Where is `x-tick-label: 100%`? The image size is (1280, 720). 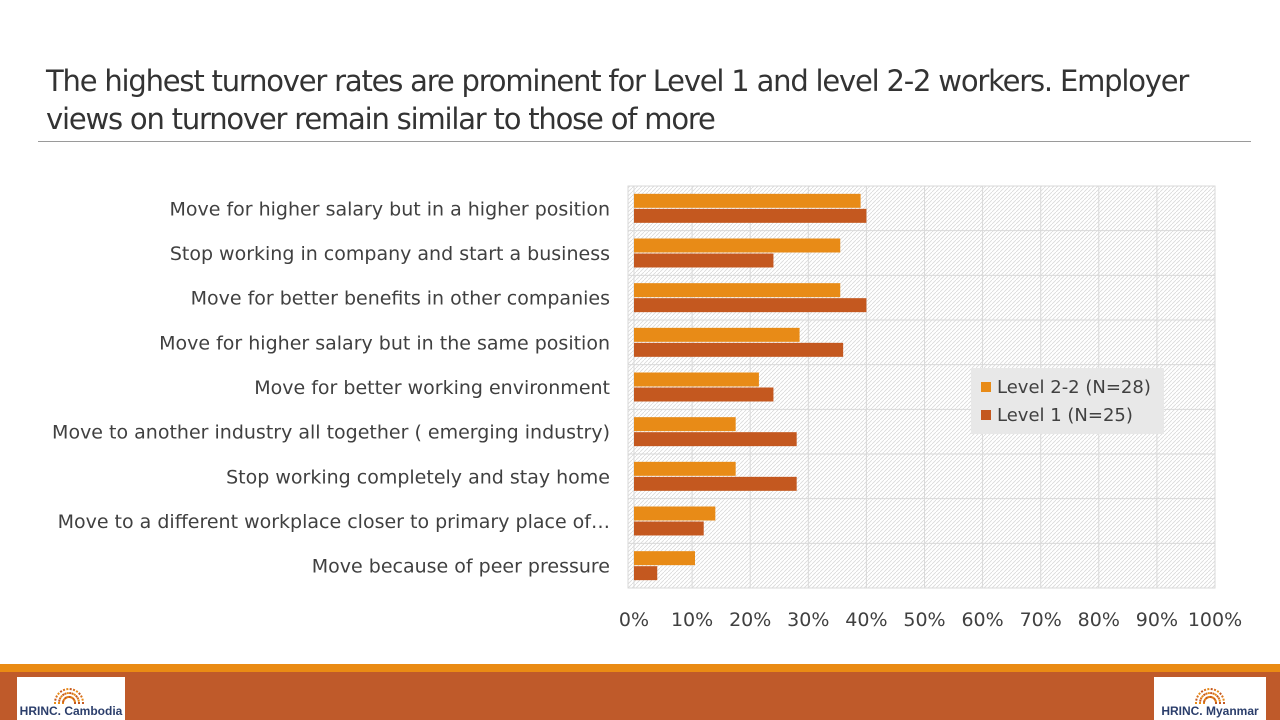 x-tick-label: 100% is located at coordinates (1215, 620).